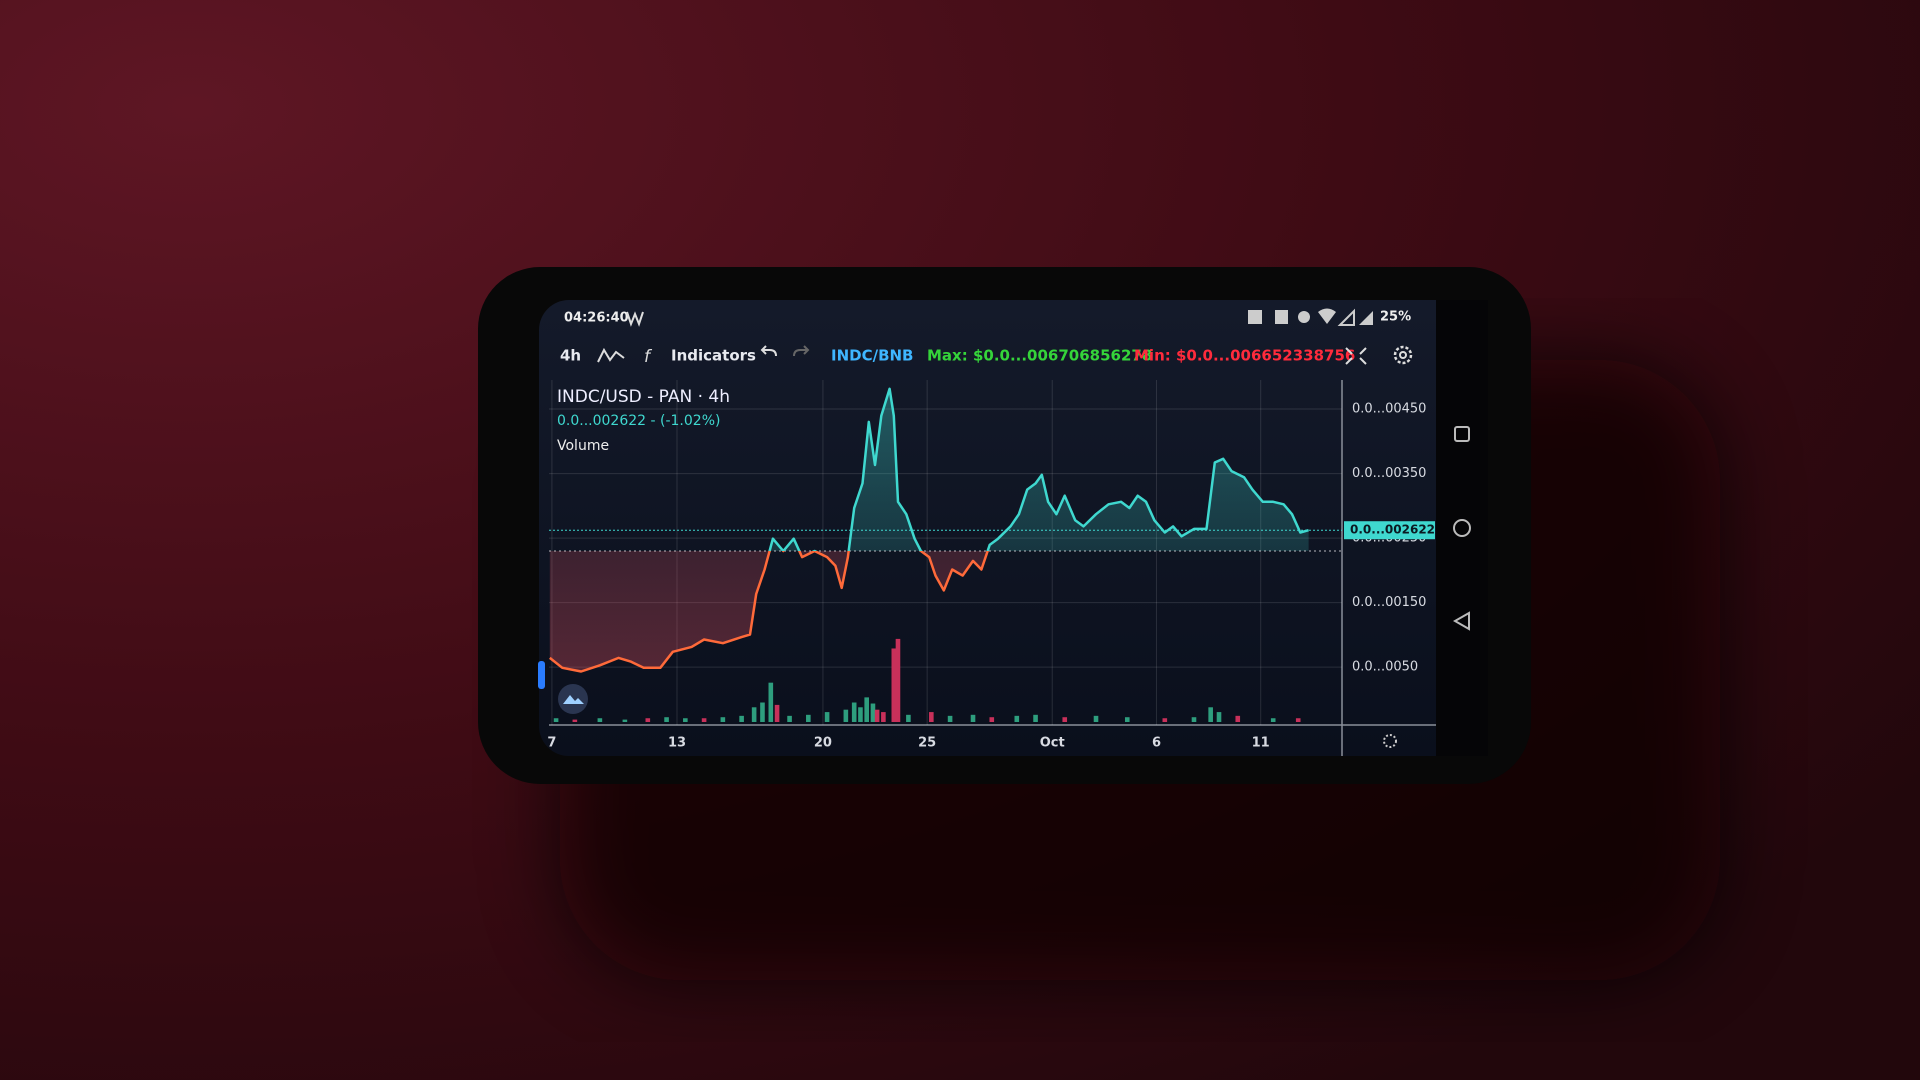 The height and width of the screenshot is (1080, 1920). Describe the element at coordinates (573, 699) in the screenshot. I see `logo-icon` at that location.